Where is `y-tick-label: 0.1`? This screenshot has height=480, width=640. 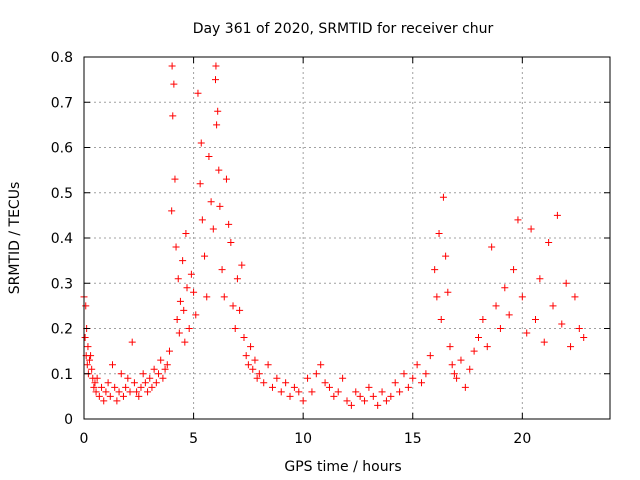
y-tick-label: 0.1 is located at coordinates (62, 375).